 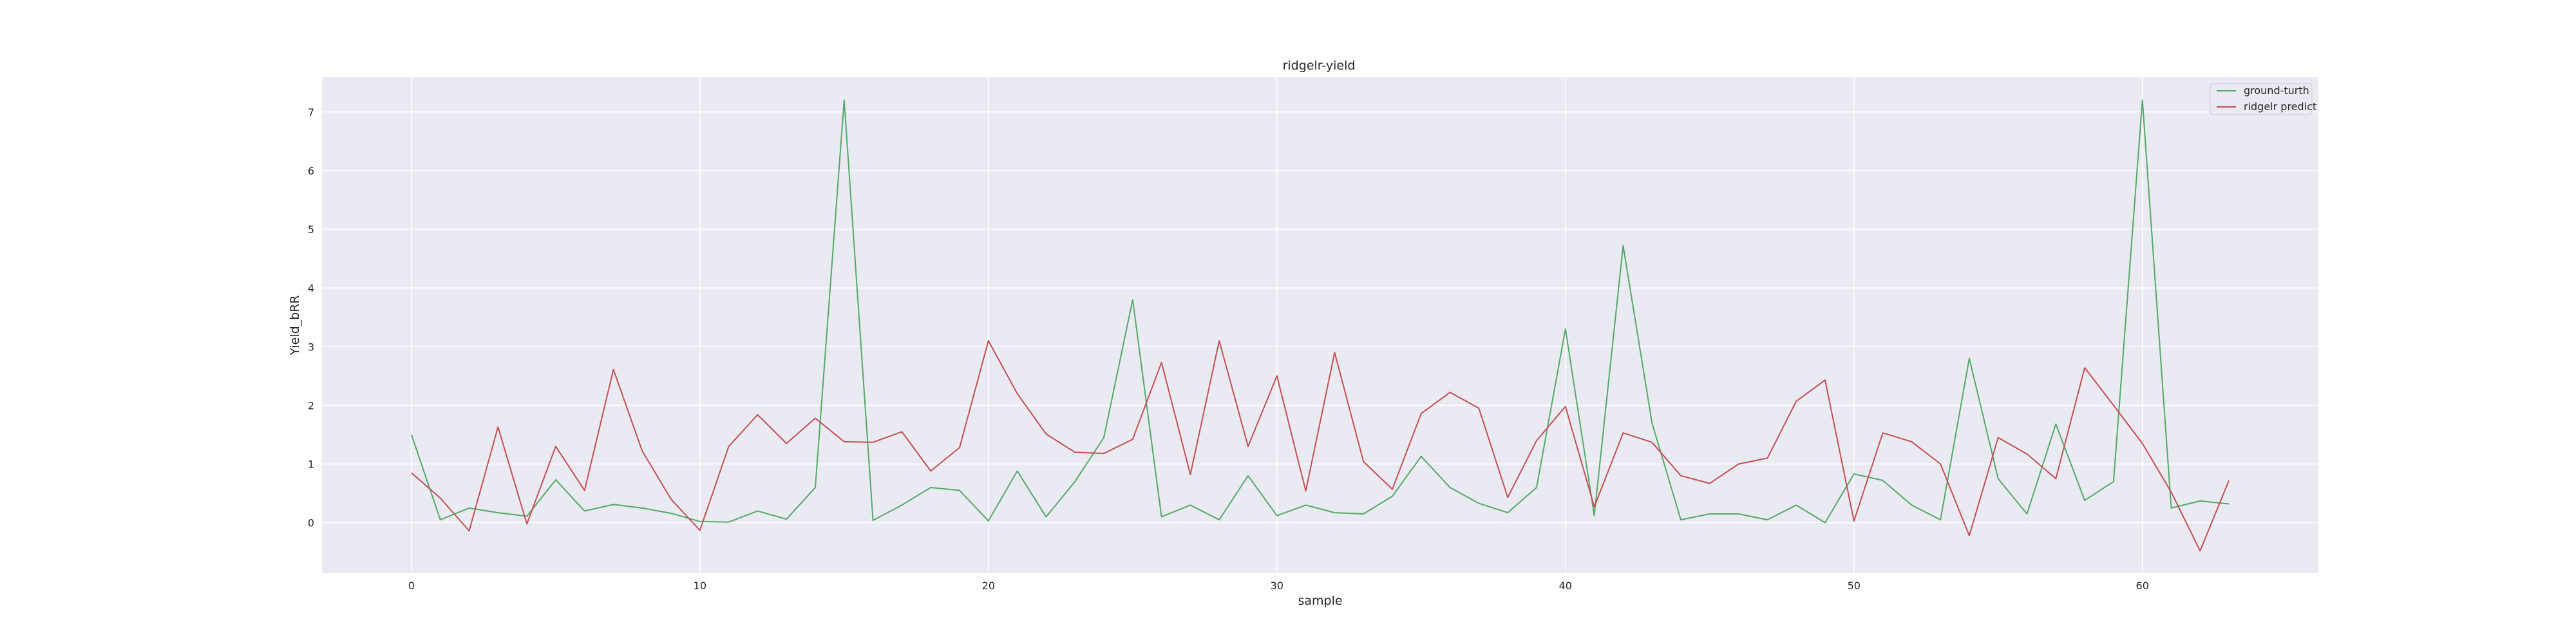 I want to click on x-tick-label: 20, so click(x=988, y=586).